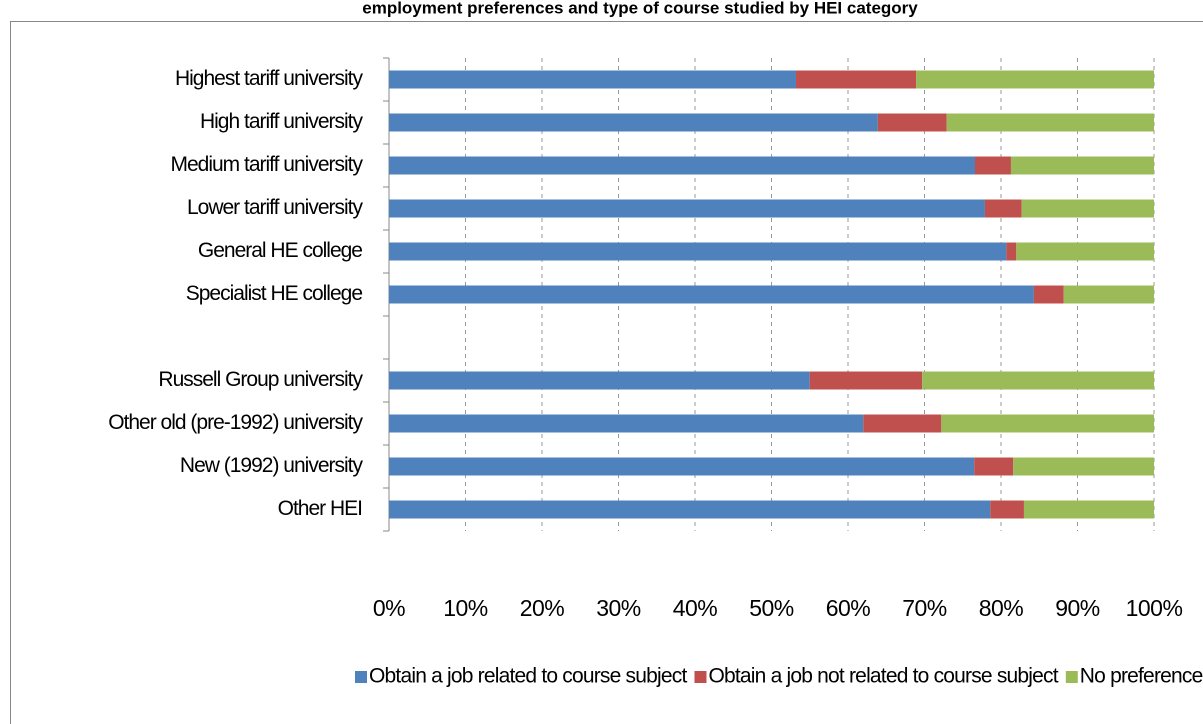 Image resolution: width=1203 pixels, height=724 pixels. Describe the element at coordinates (695, 608) in the screenshot. I see `x-tick-label: 40%` at that location.